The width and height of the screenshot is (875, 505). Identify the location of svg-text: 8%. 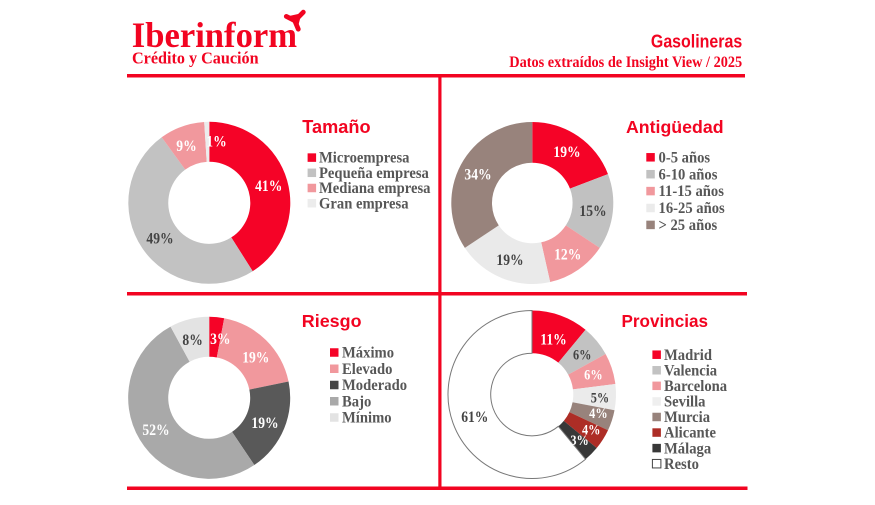
(192, 340).